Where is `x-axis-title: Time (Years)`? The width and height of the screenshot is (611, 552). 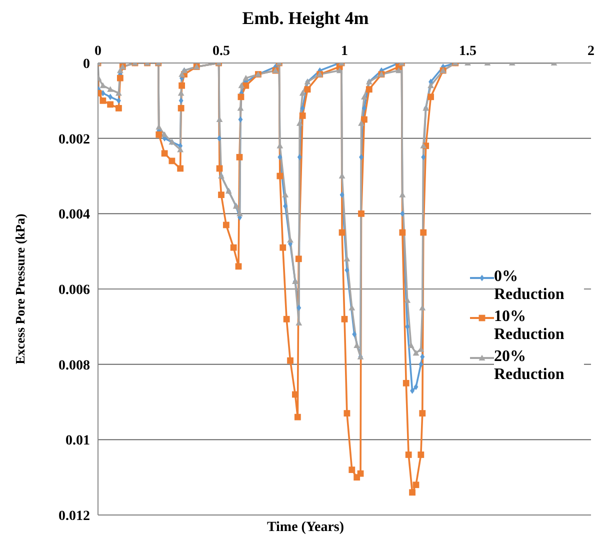 x-axis-title: Time (Years) is located at coordinates (305, 527).